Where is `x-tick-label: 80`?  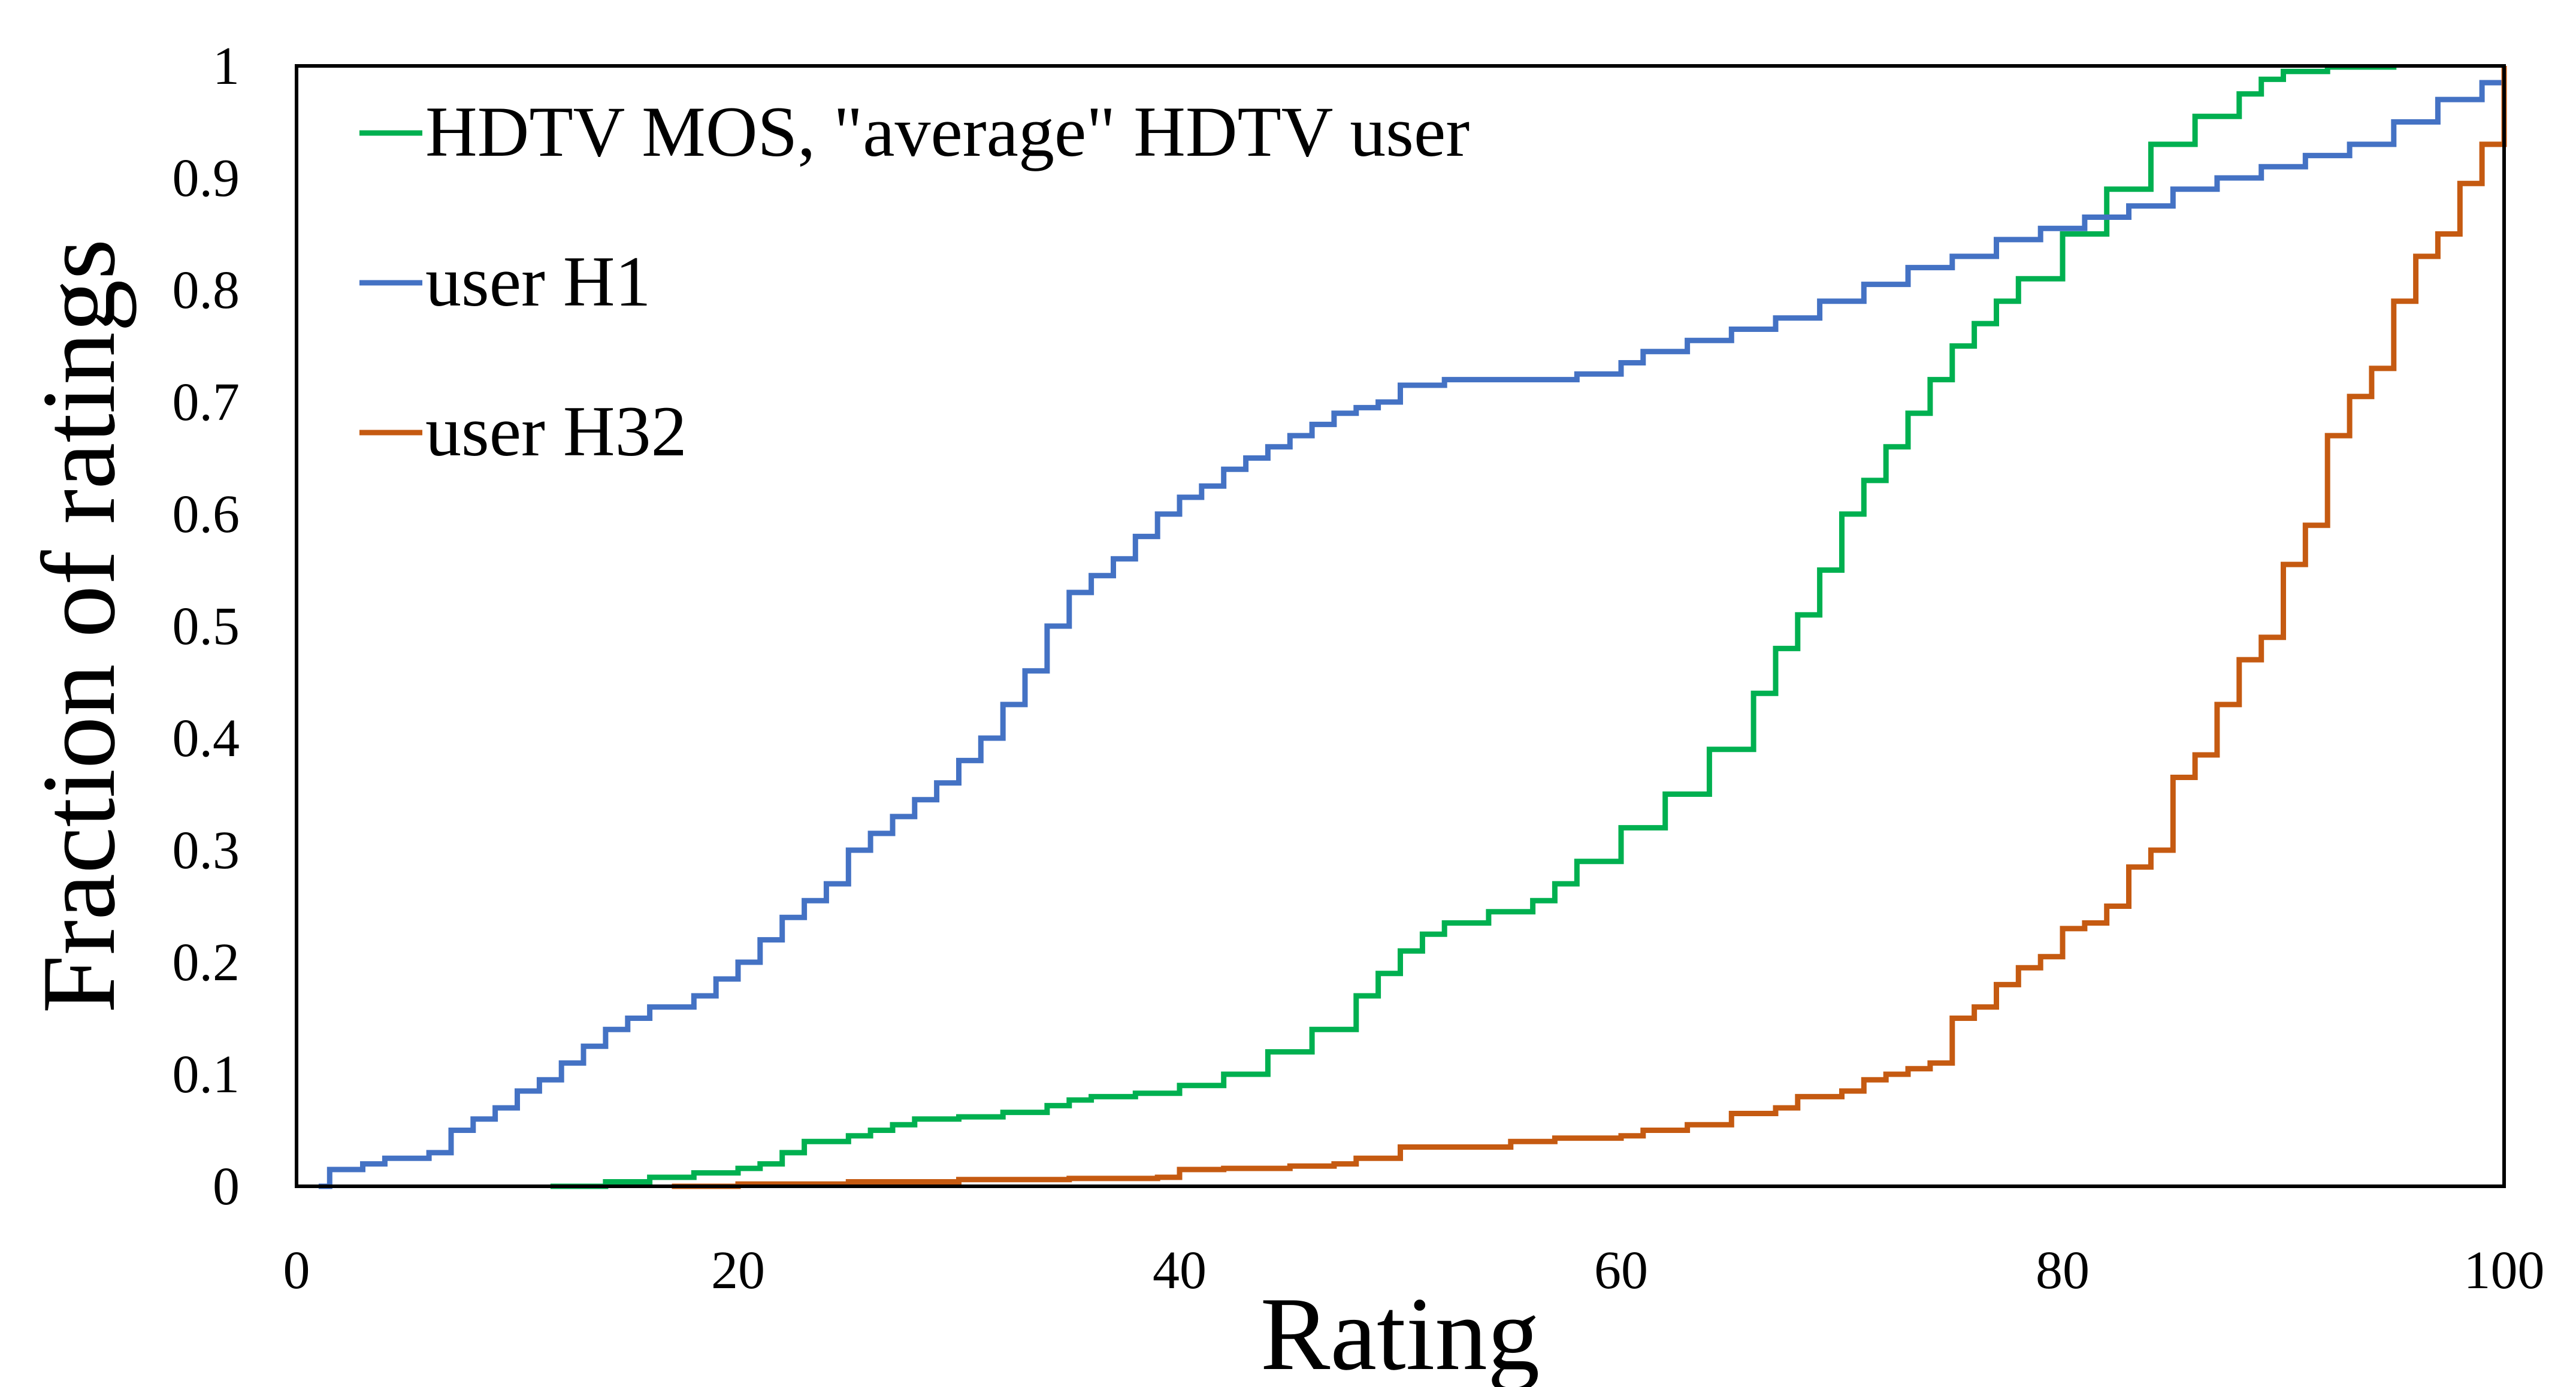 x-tick-label: 80 is located at coordinates (2063, 1270).